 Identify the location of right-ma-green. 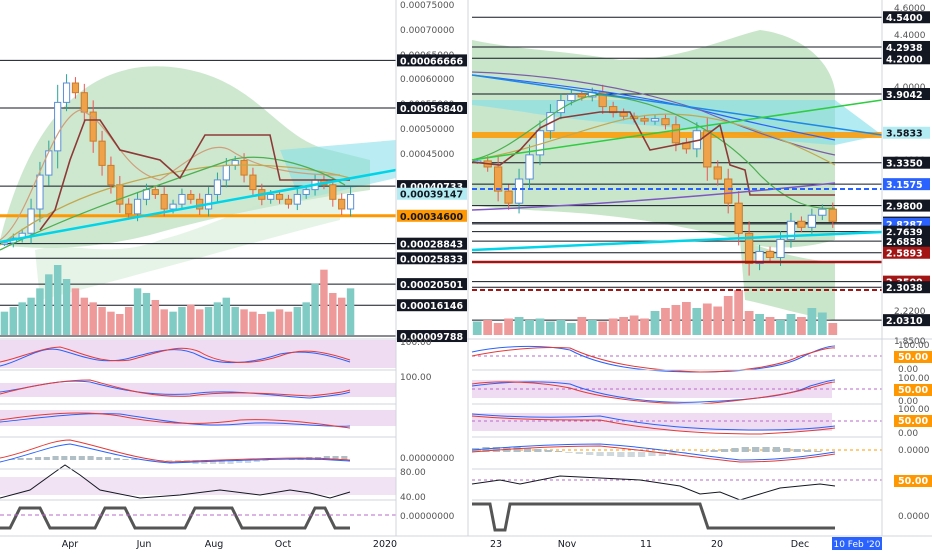
(653, 151).